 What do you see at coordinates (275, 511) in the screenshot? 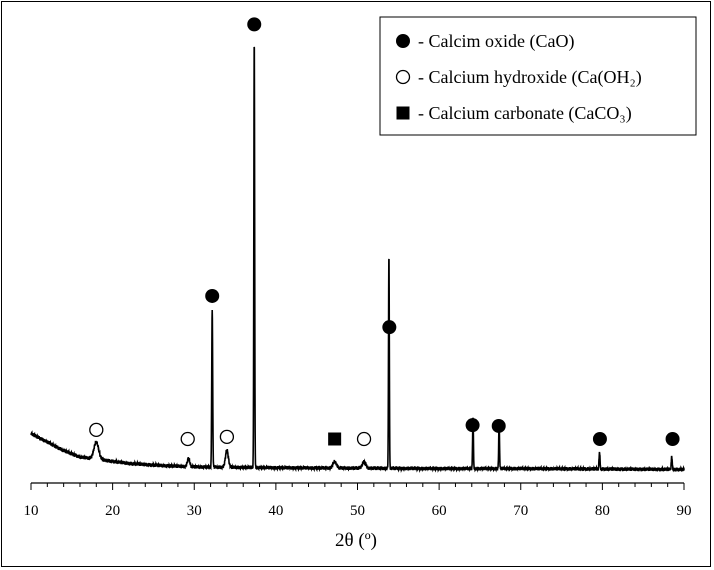
I see `x-tick-label: 40` at bounding box center [275, 511].